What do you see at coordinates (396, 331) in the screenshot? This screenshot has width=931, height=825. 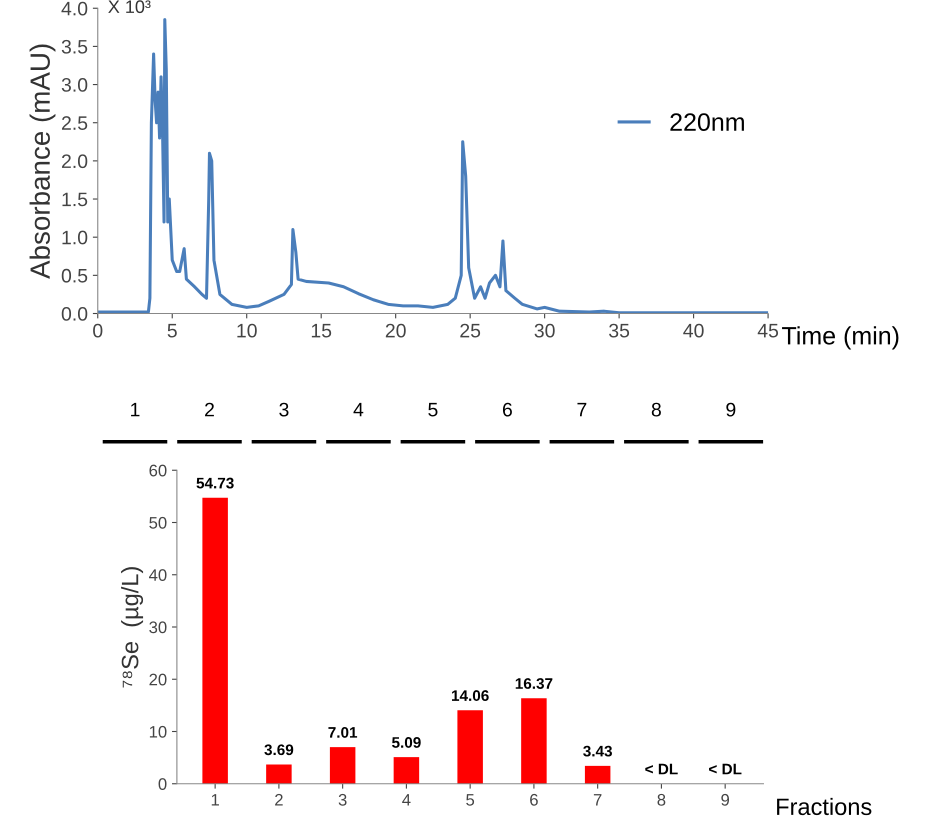 I see `x-tick-label: 20` at bounding box center [396, 331].